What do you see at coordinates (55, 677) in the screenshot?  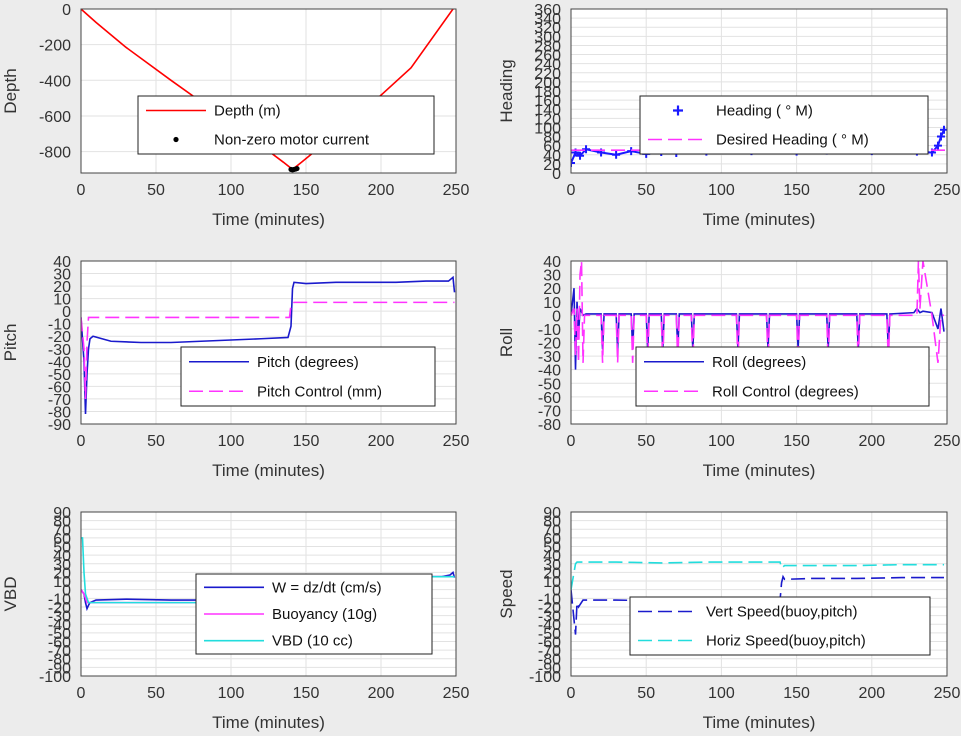 I see `y-tick-label: -100` at bounding box center [55, 677].